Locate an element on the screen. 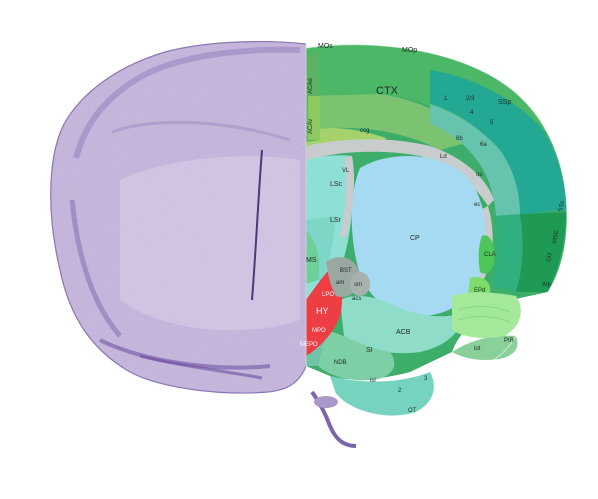  label-cp: CP is located at coordinates (415, 238).